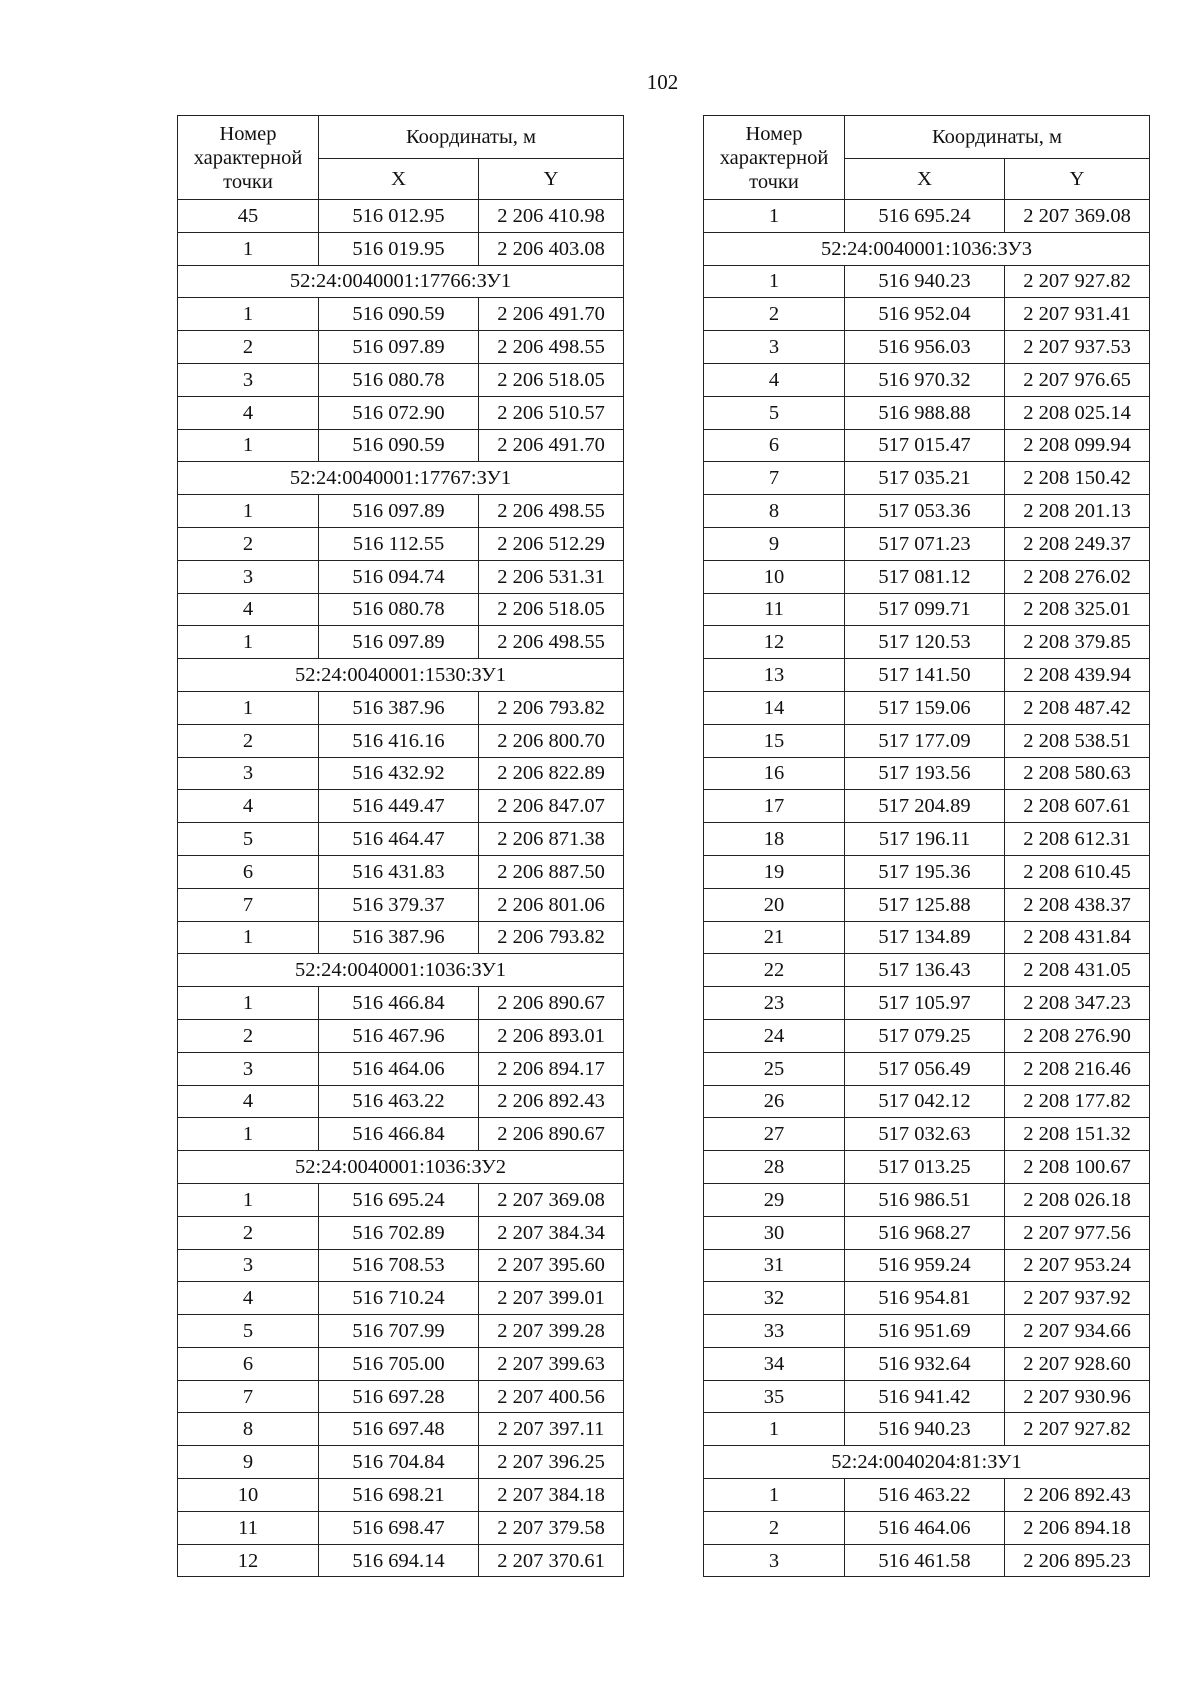 The width and height of the screenshot is (1200, 1697). Describe the element at coordinates (774, 773) in the screenshot. I see `point-number-cell: 16` at that location.